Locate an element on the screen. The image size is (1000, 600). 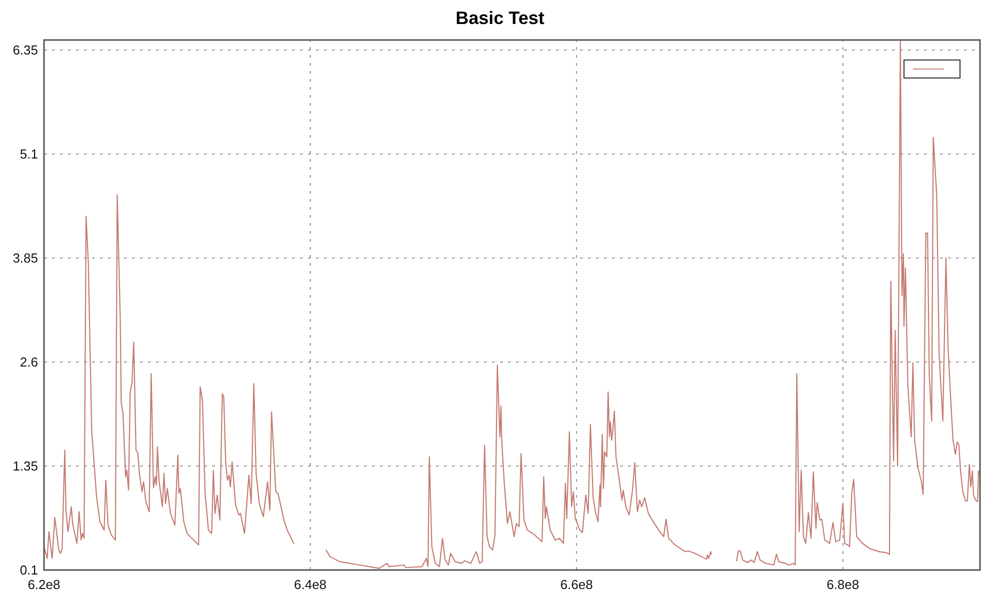
x-tick-label: 6.2e8 is located at coordinates (44, 584).